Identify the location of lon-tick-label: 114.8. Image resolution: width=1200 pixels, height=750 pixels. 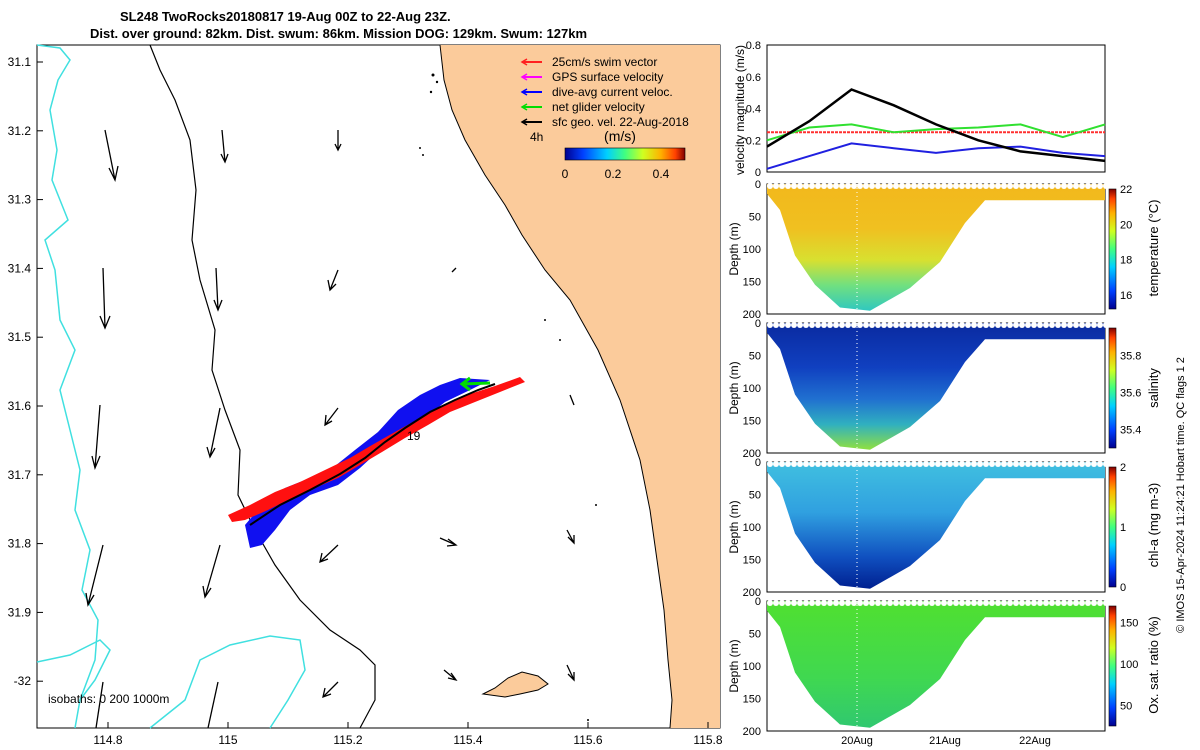
(107, 740).